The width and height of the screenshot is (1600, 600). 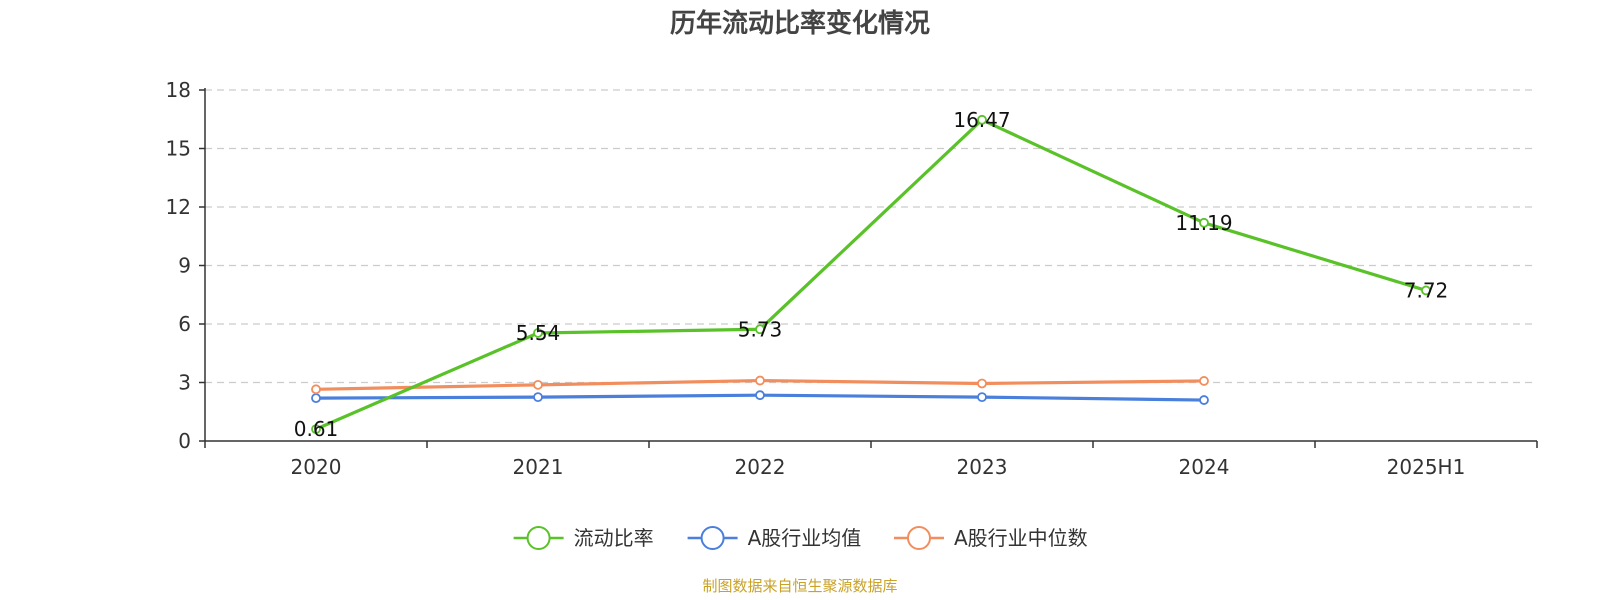 I want to click on legend-item-2: A股行业中位数, so click(x=991, y=538).